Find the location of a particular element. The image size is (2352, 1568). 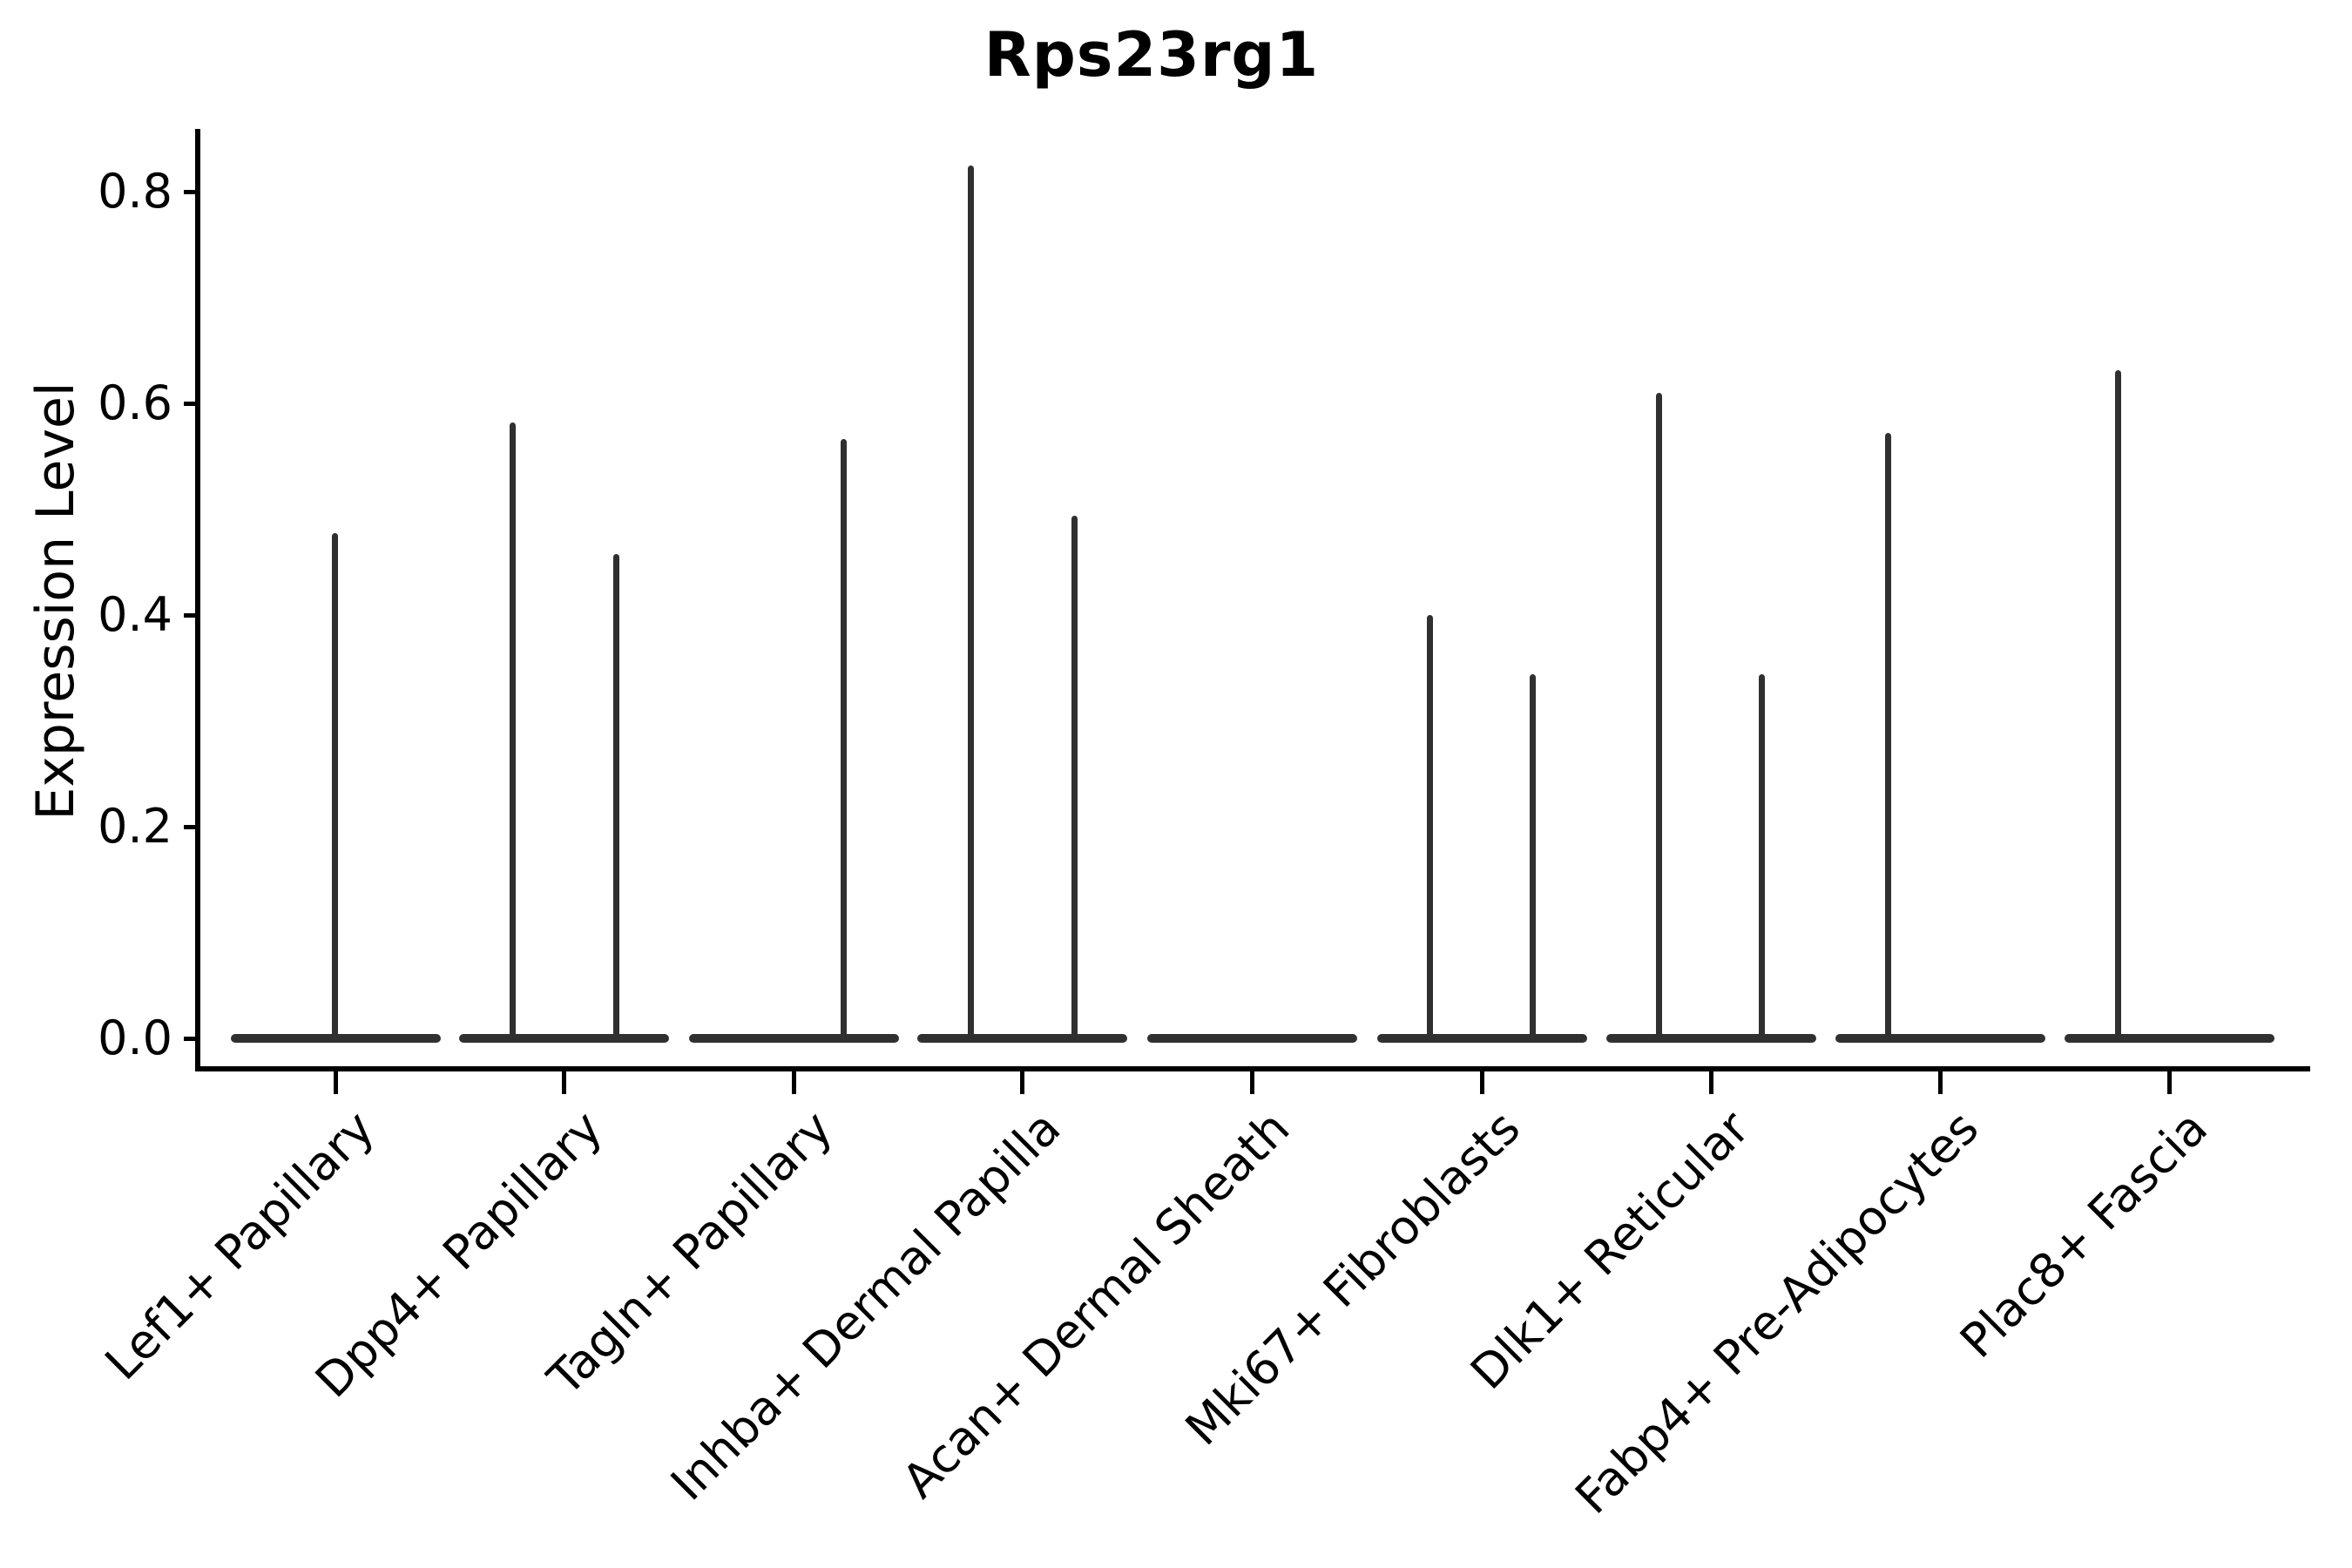

x-axis-spine is located at coordinates (1252, 1068).